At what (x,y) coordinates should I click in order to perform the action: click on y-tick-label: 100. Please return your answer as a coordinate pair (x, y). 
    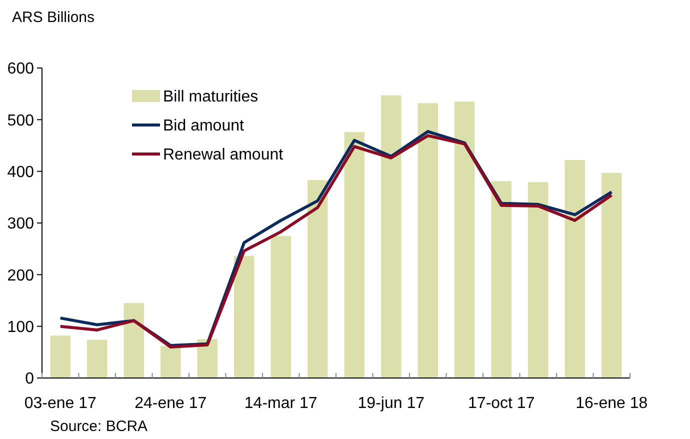
    Looking at the image, I should click on (20, 327).